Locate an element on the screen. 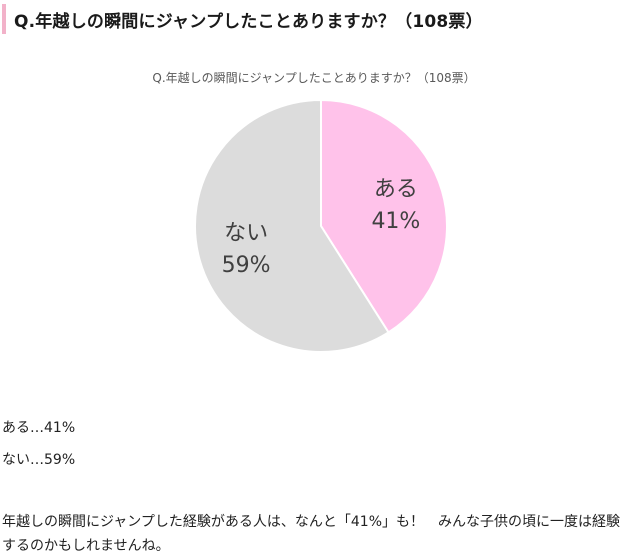 This screenshot has height=558, width=628. slice-value-0: 41% is located at coordinates (395, 221).